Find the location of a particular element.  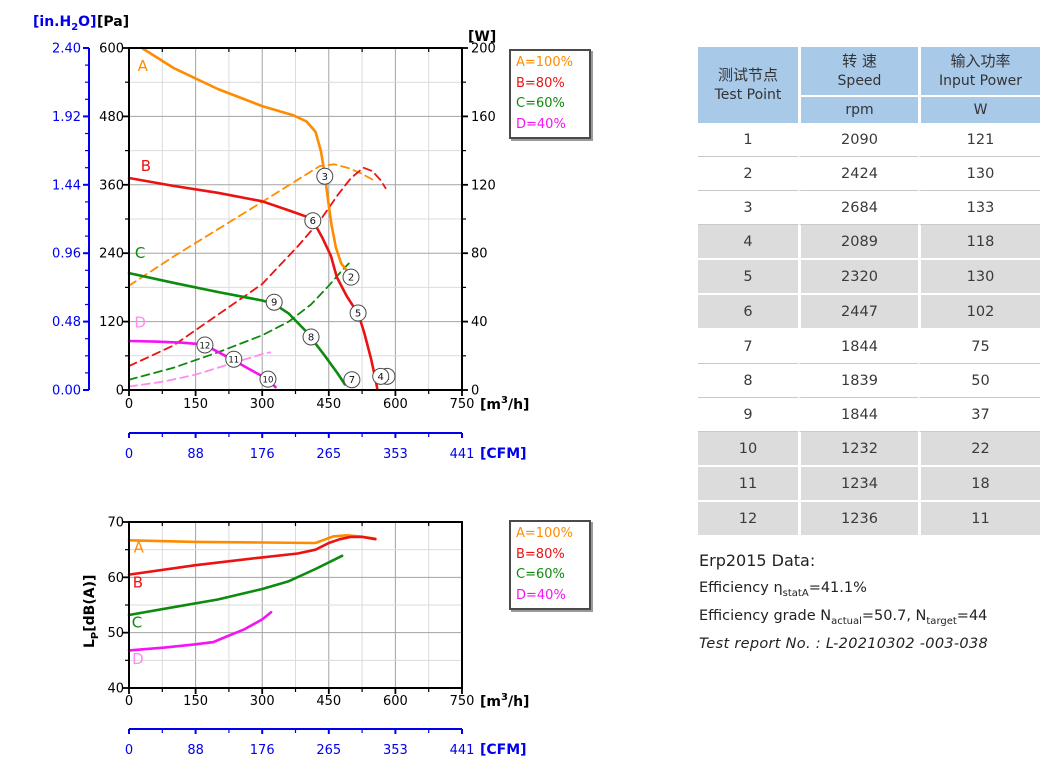

svg-text: [CFM] is located at coordinates (503, 454).